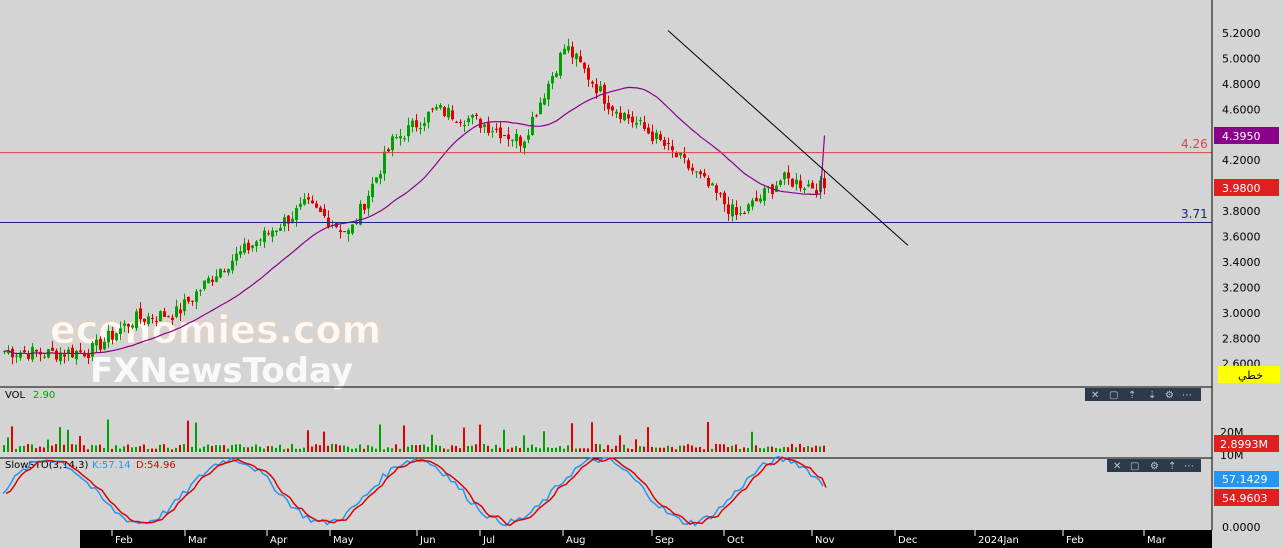 The width and height of the screenshot is (1284, 548). Describe the element at coordinates (825, 540) in the screenshot. I see `time-axis-label: Nov` at that location.